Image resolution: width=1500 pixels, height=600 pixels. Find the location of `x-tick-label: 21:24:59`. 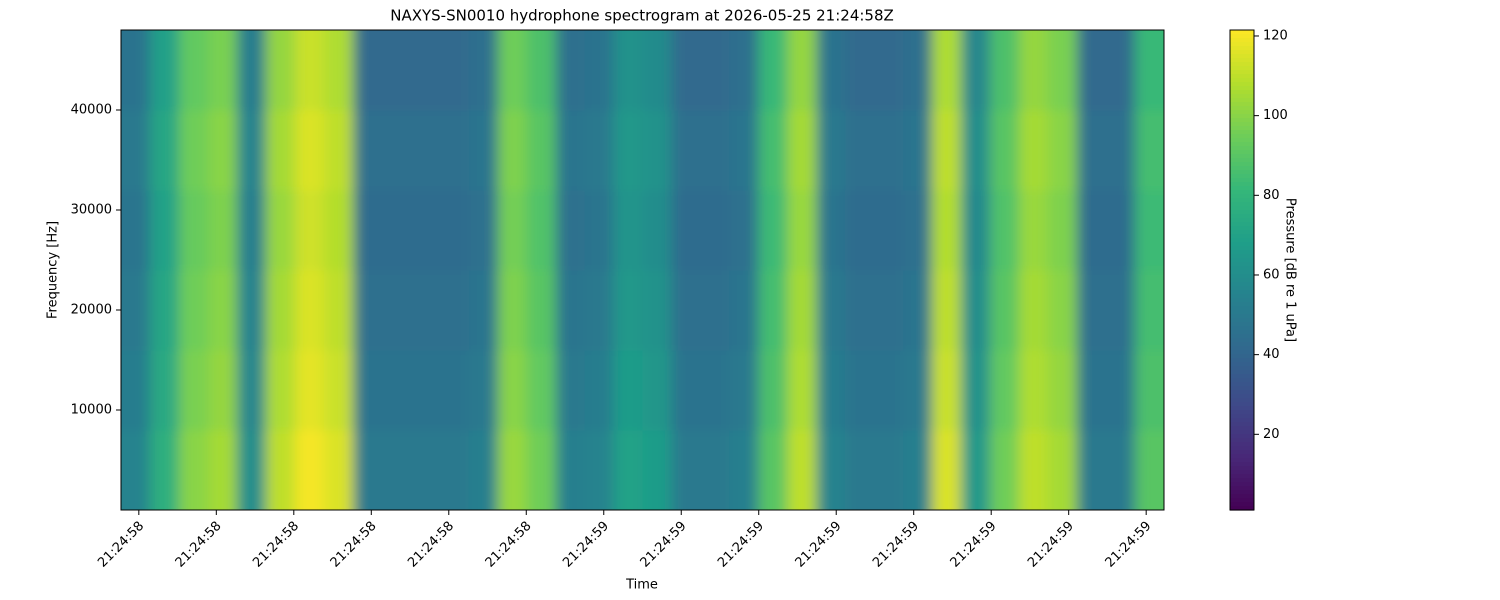

x-tick-label: 21:24:59 is located at coordinates (974, 545).